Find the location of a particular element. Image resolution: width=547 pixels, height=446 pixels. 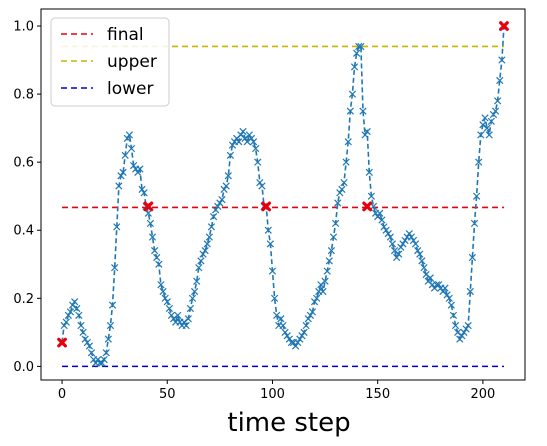

x-tick-label: 0 is located at coordinates (62, 394).